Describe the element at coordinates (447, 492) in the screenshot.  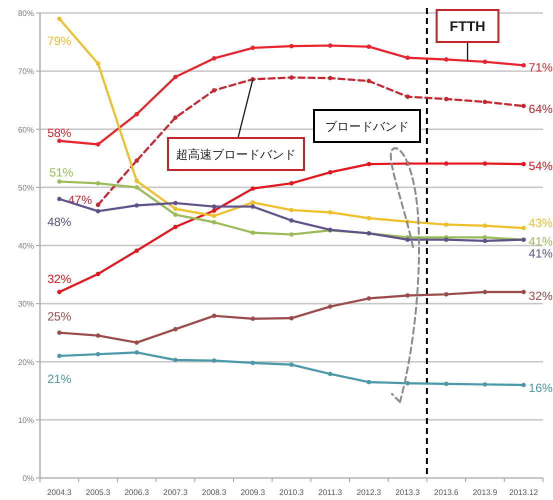
I see `x-tick-label: 2013.6` at that location.